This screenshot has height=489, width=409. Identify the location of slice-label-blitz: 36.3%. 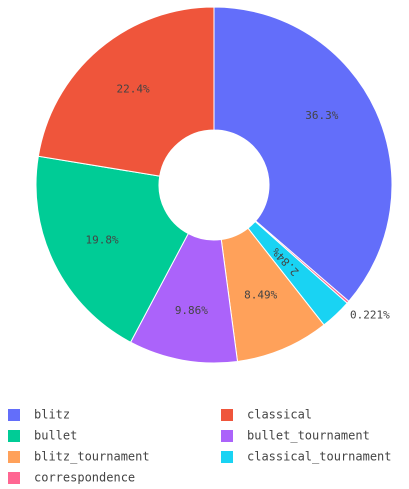
(321, 115).